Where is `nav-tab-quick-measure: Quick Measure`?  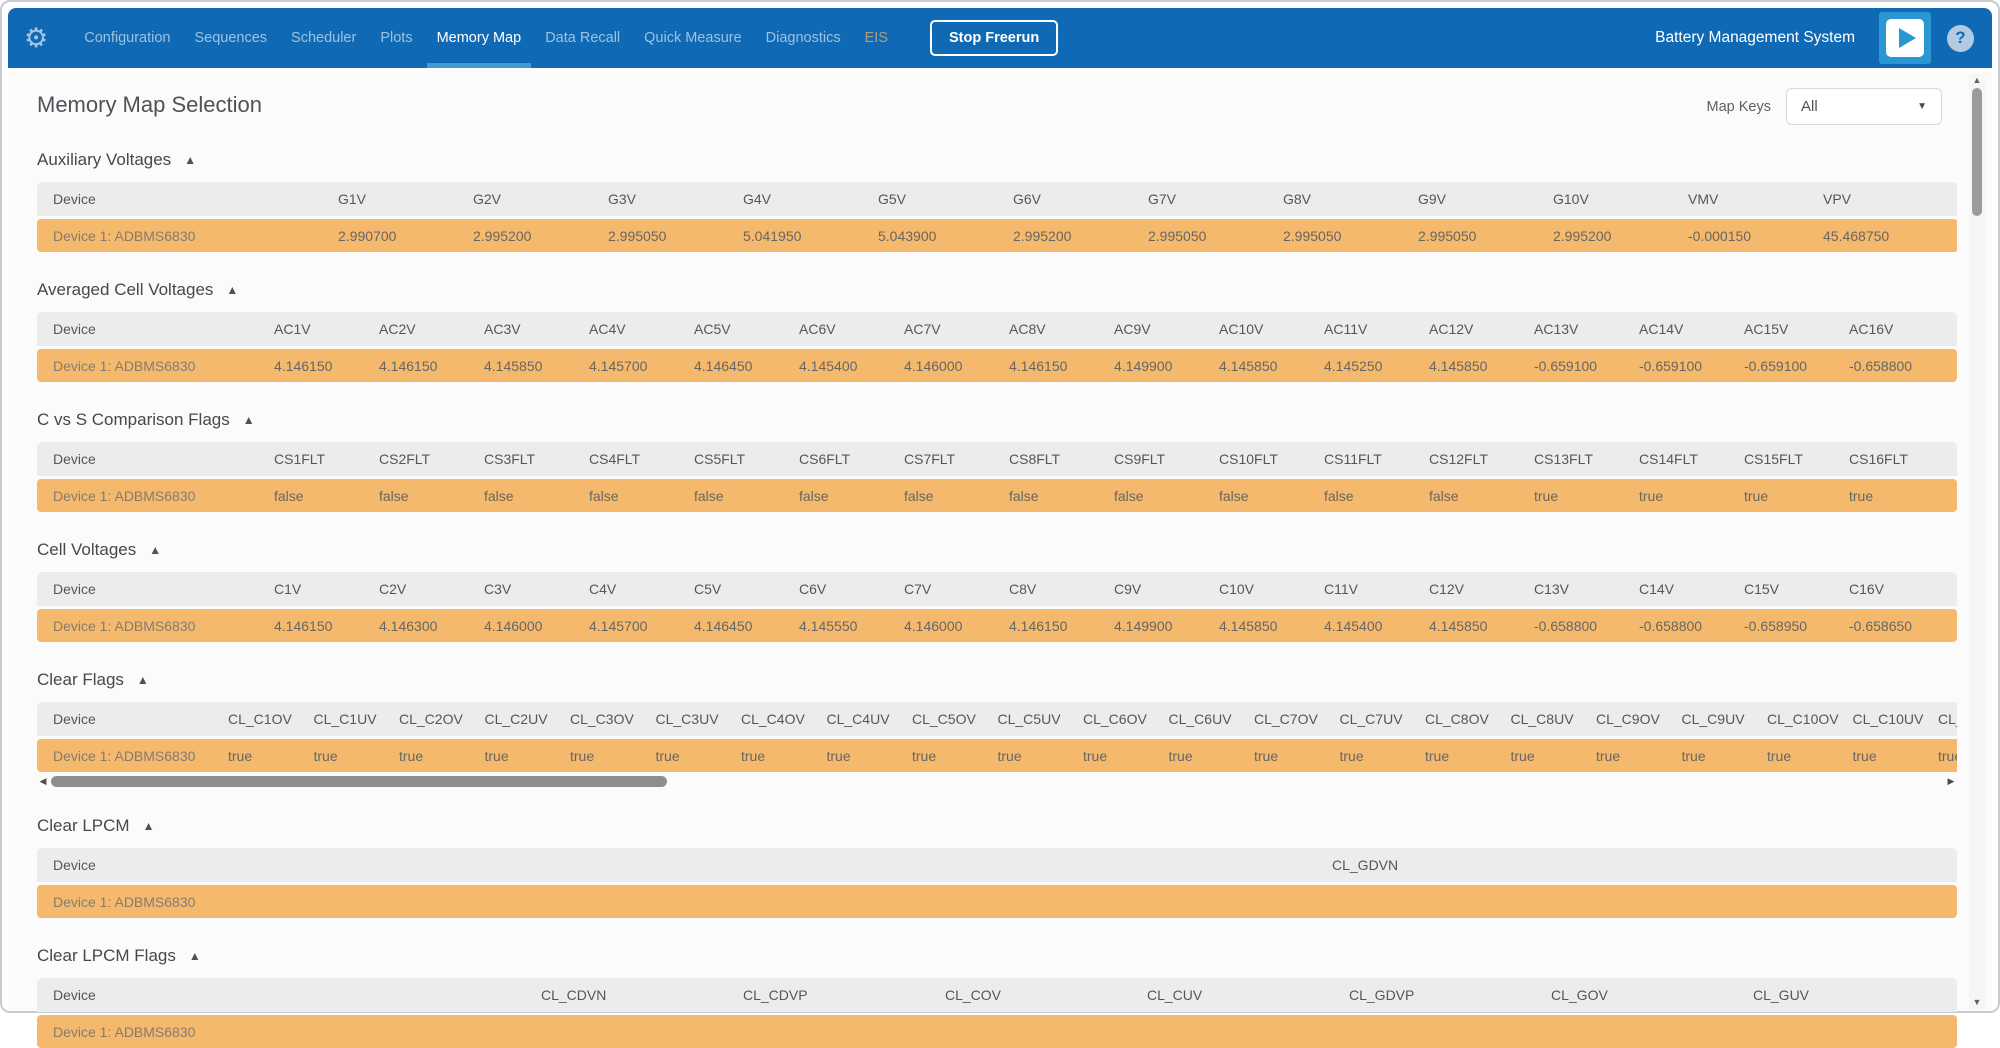 nav-tab-quick-measure: Quick Measure is located at coordinates (693, 38).